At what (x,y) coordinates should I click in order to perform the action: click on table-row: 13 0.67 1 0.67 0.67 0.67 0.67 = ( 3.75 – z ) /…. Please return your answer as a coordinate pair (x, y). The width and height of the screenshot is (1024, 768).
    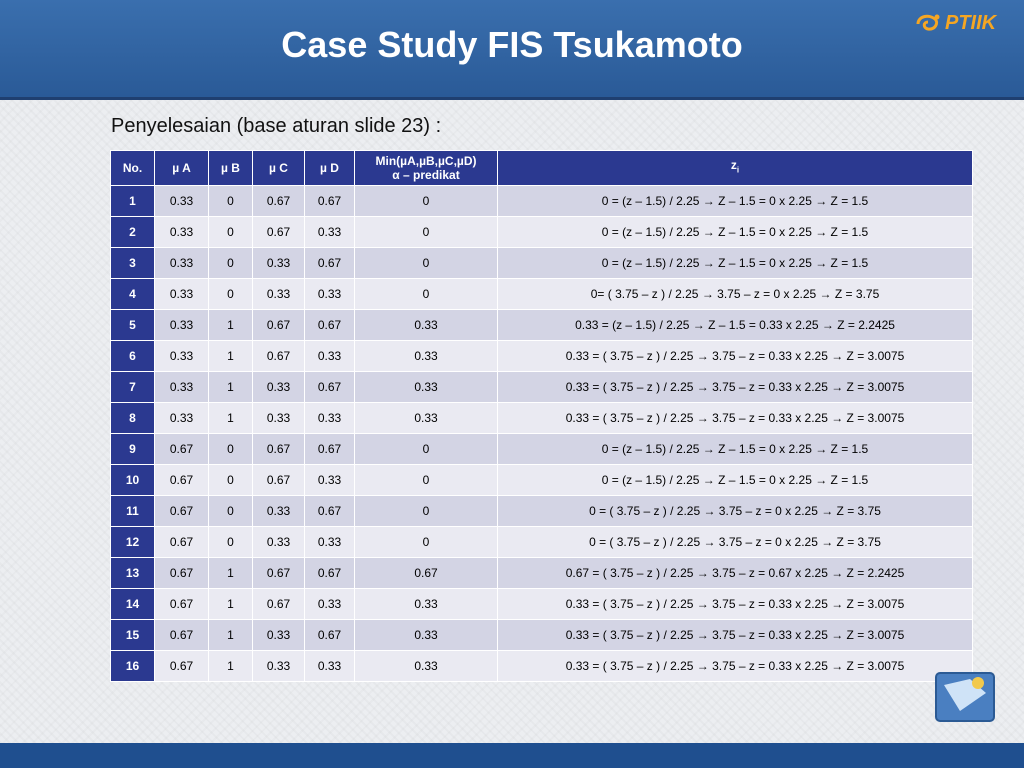
    Looking at the image, I should click on (541, 573).